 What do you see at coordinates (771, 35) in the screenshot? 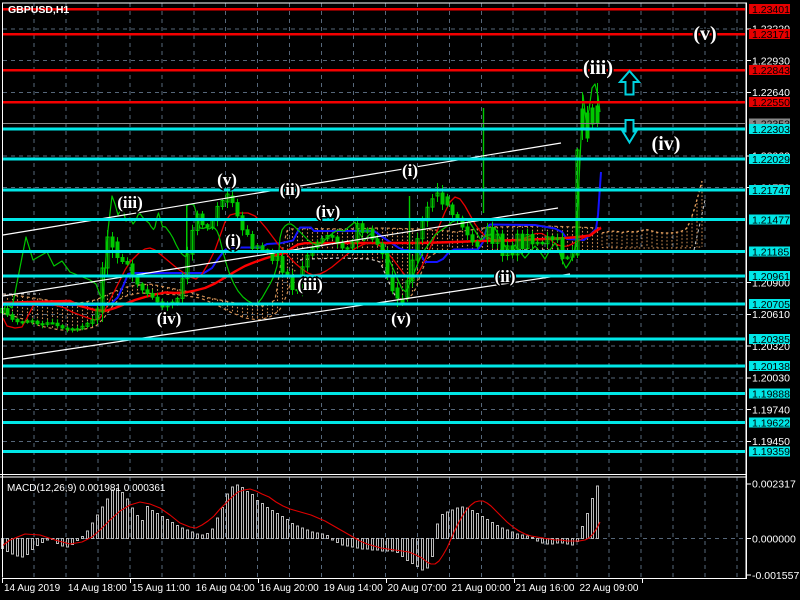
I see `svg-text: 1.23171` at bounding box center [771, 35].